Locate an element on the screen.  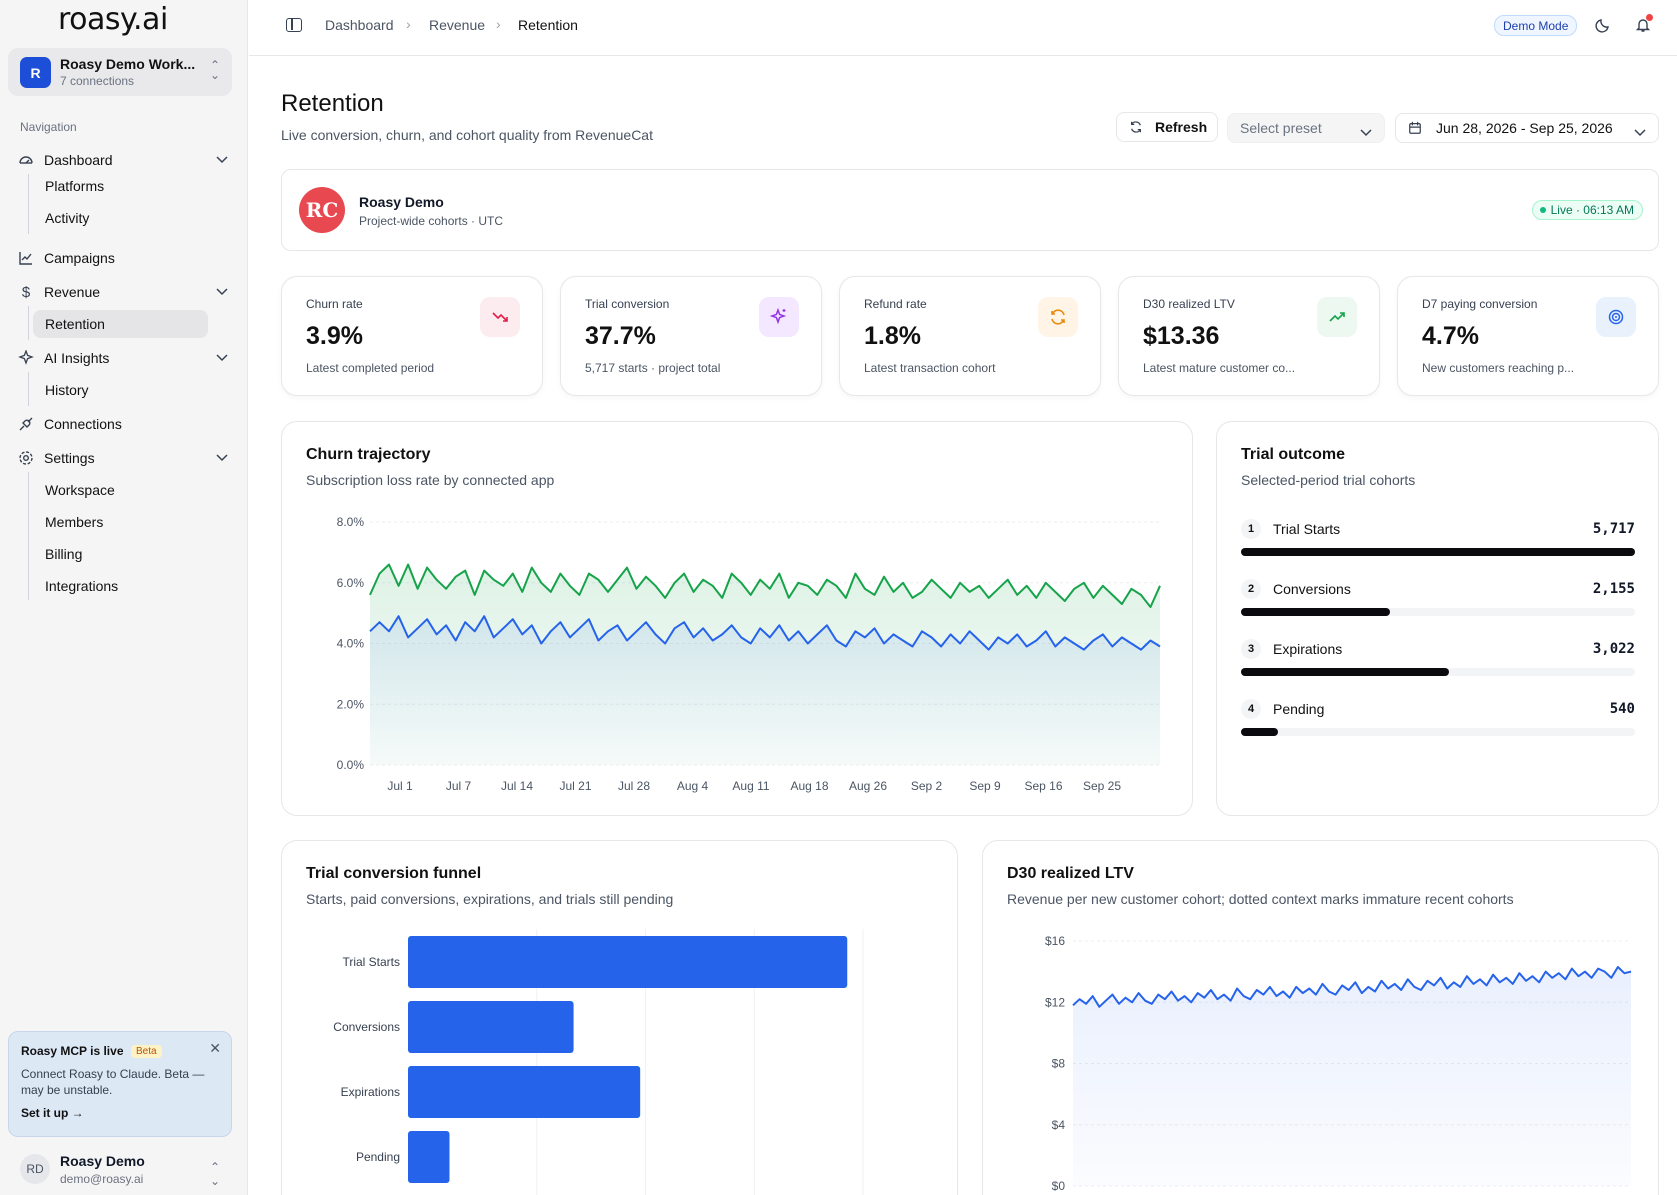
close-icon: ✕ is located at coordinates (215, 1048).